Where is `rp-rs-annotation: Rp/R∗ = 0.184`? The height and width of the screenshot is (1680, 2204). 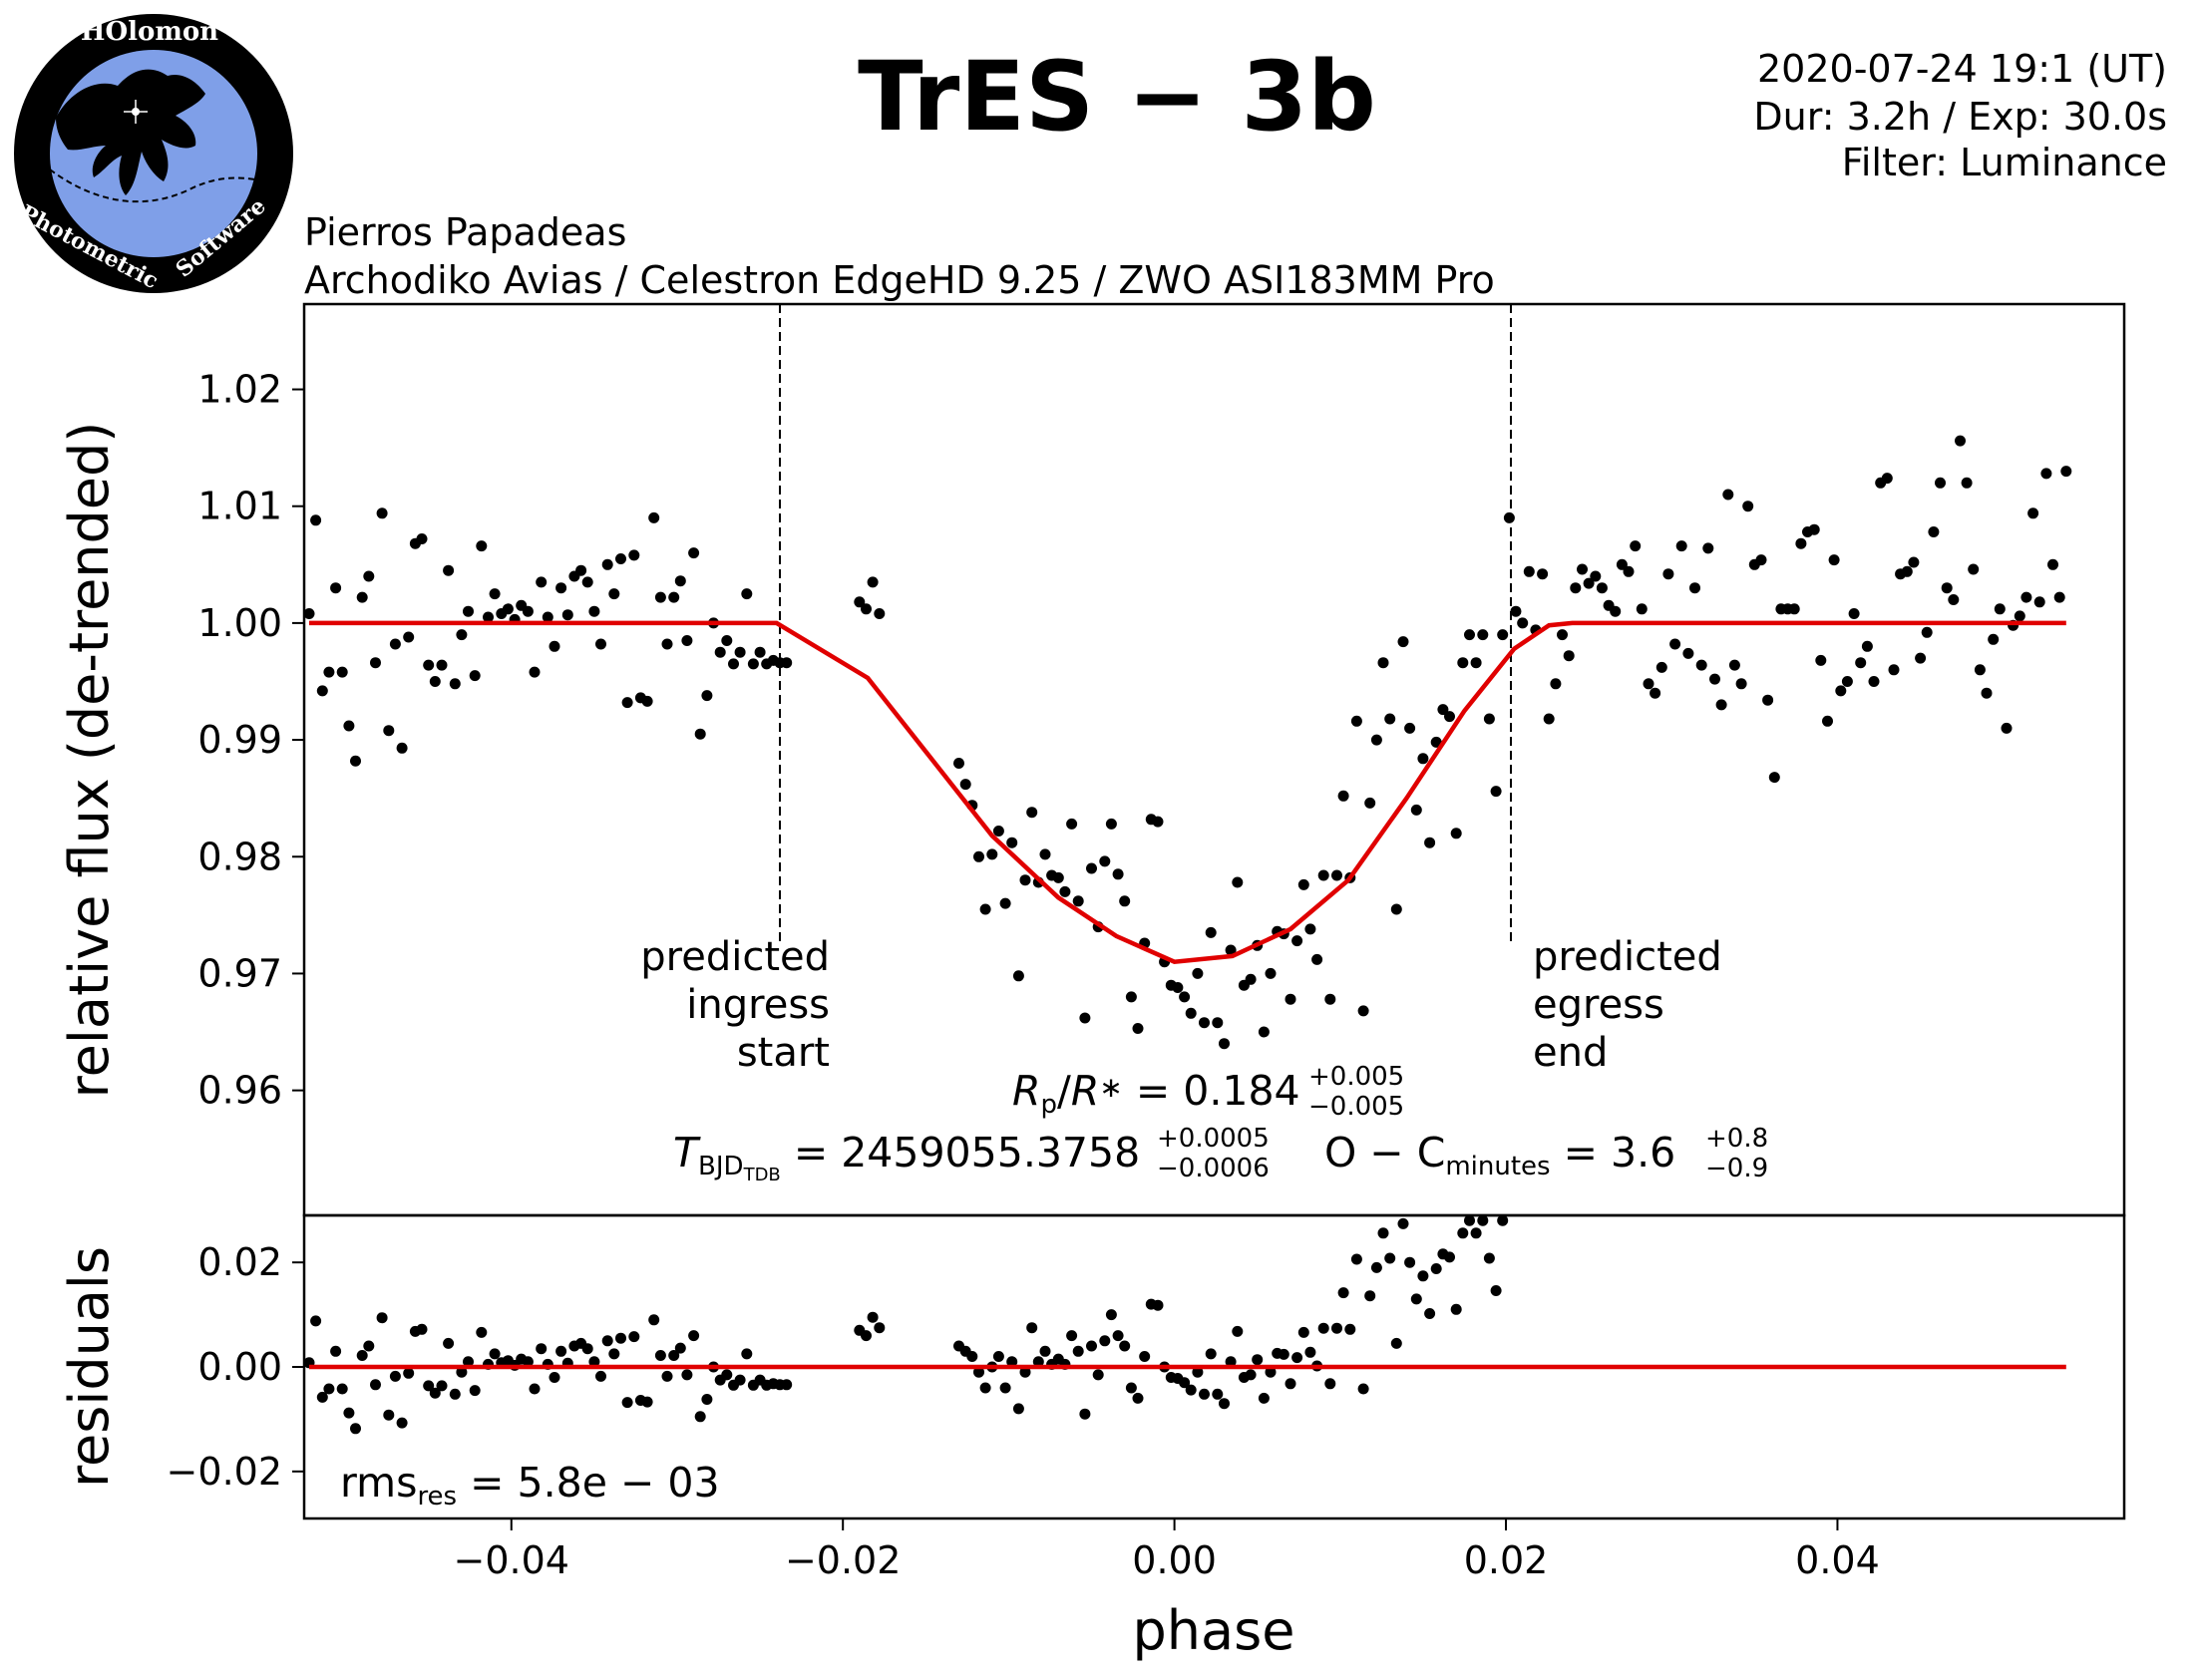 rp-rs-annotation: Rp/R∗ = 0.184 is located at coordinates (1156, 1093).